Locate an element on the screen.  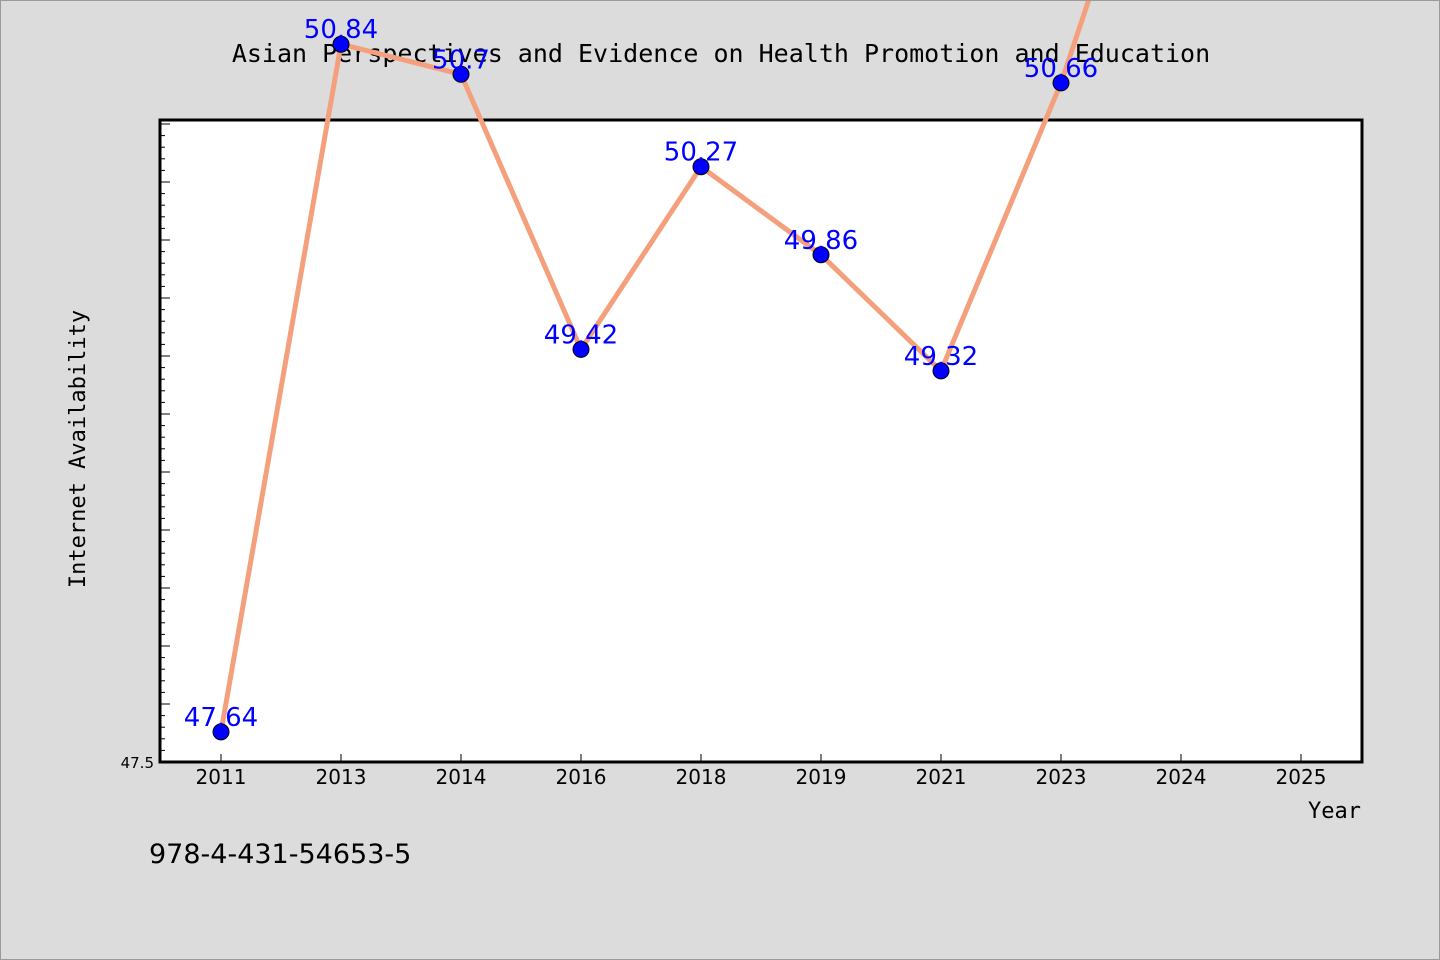
x-tick-label: 2018 is located at coordinates (701, 777).